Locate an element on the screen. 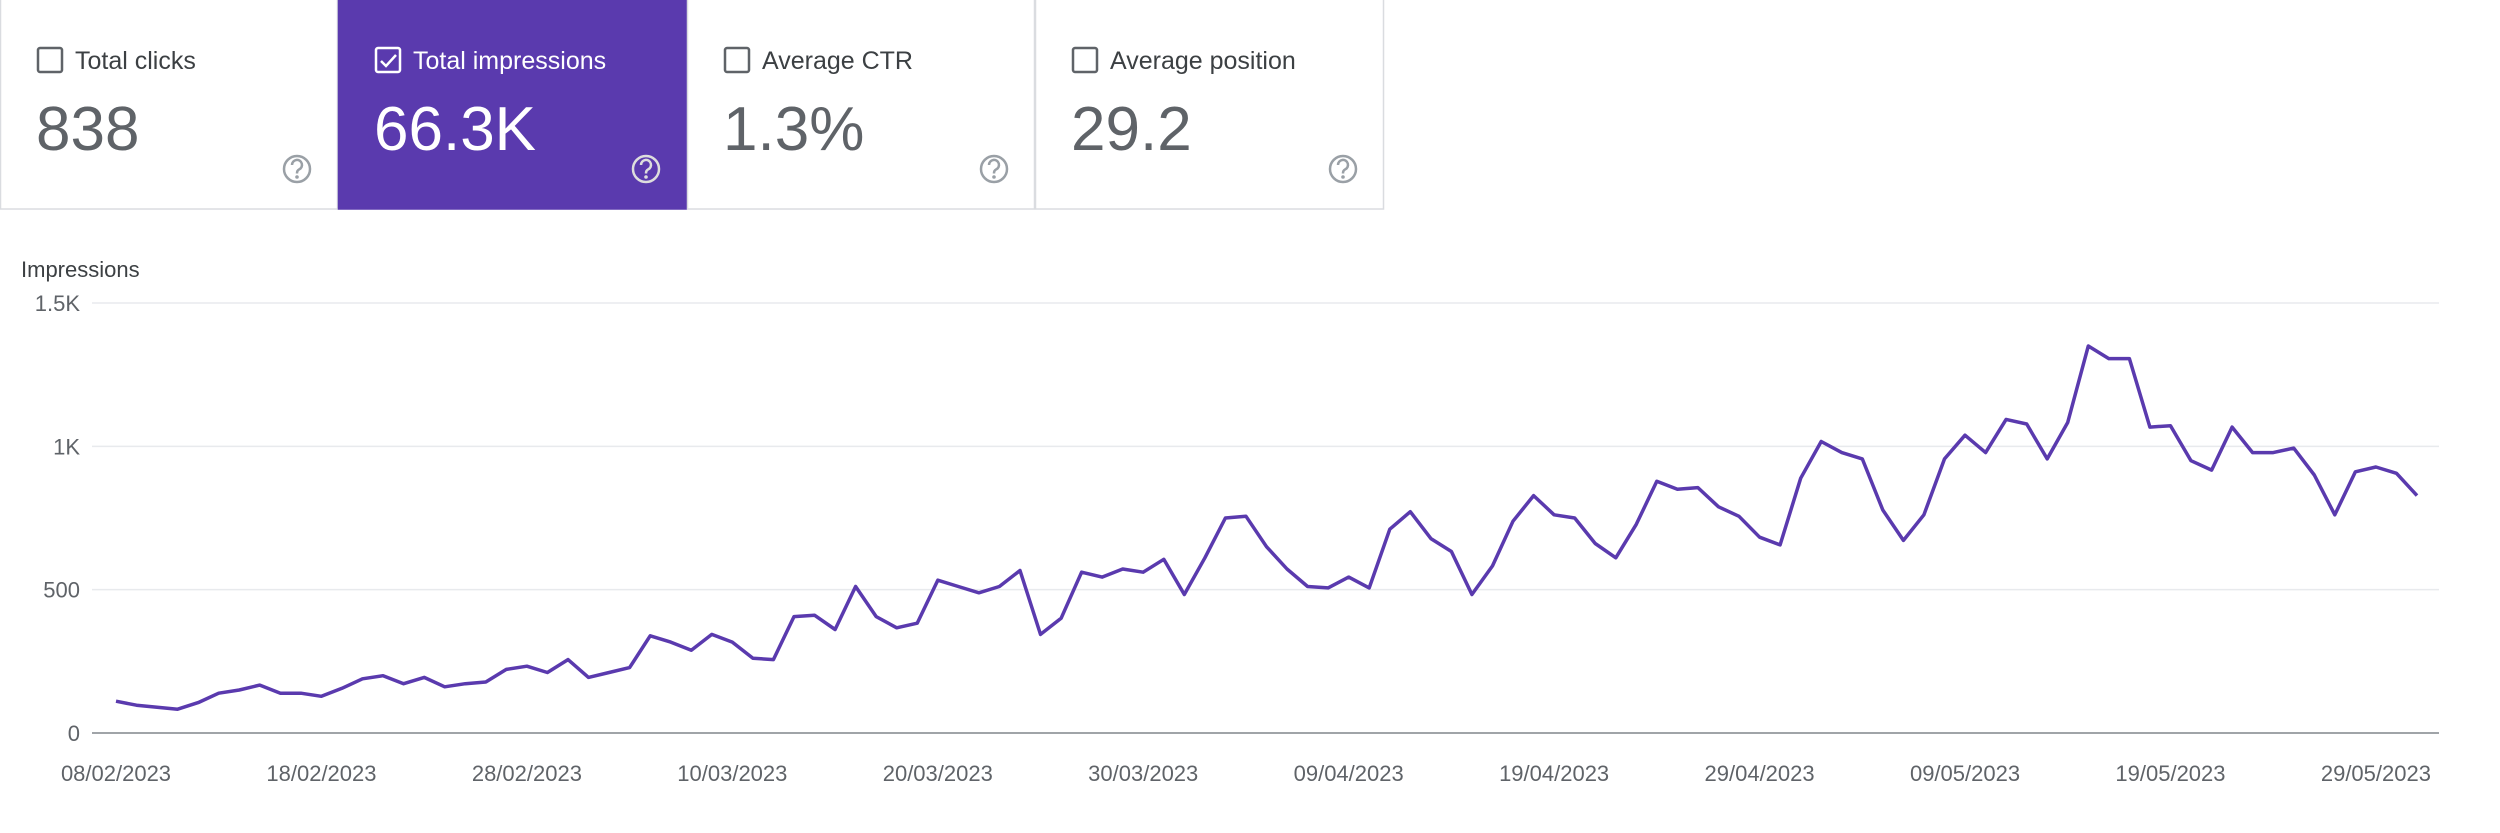  metric-value: 66.3K is located at coordinates (455, 129).